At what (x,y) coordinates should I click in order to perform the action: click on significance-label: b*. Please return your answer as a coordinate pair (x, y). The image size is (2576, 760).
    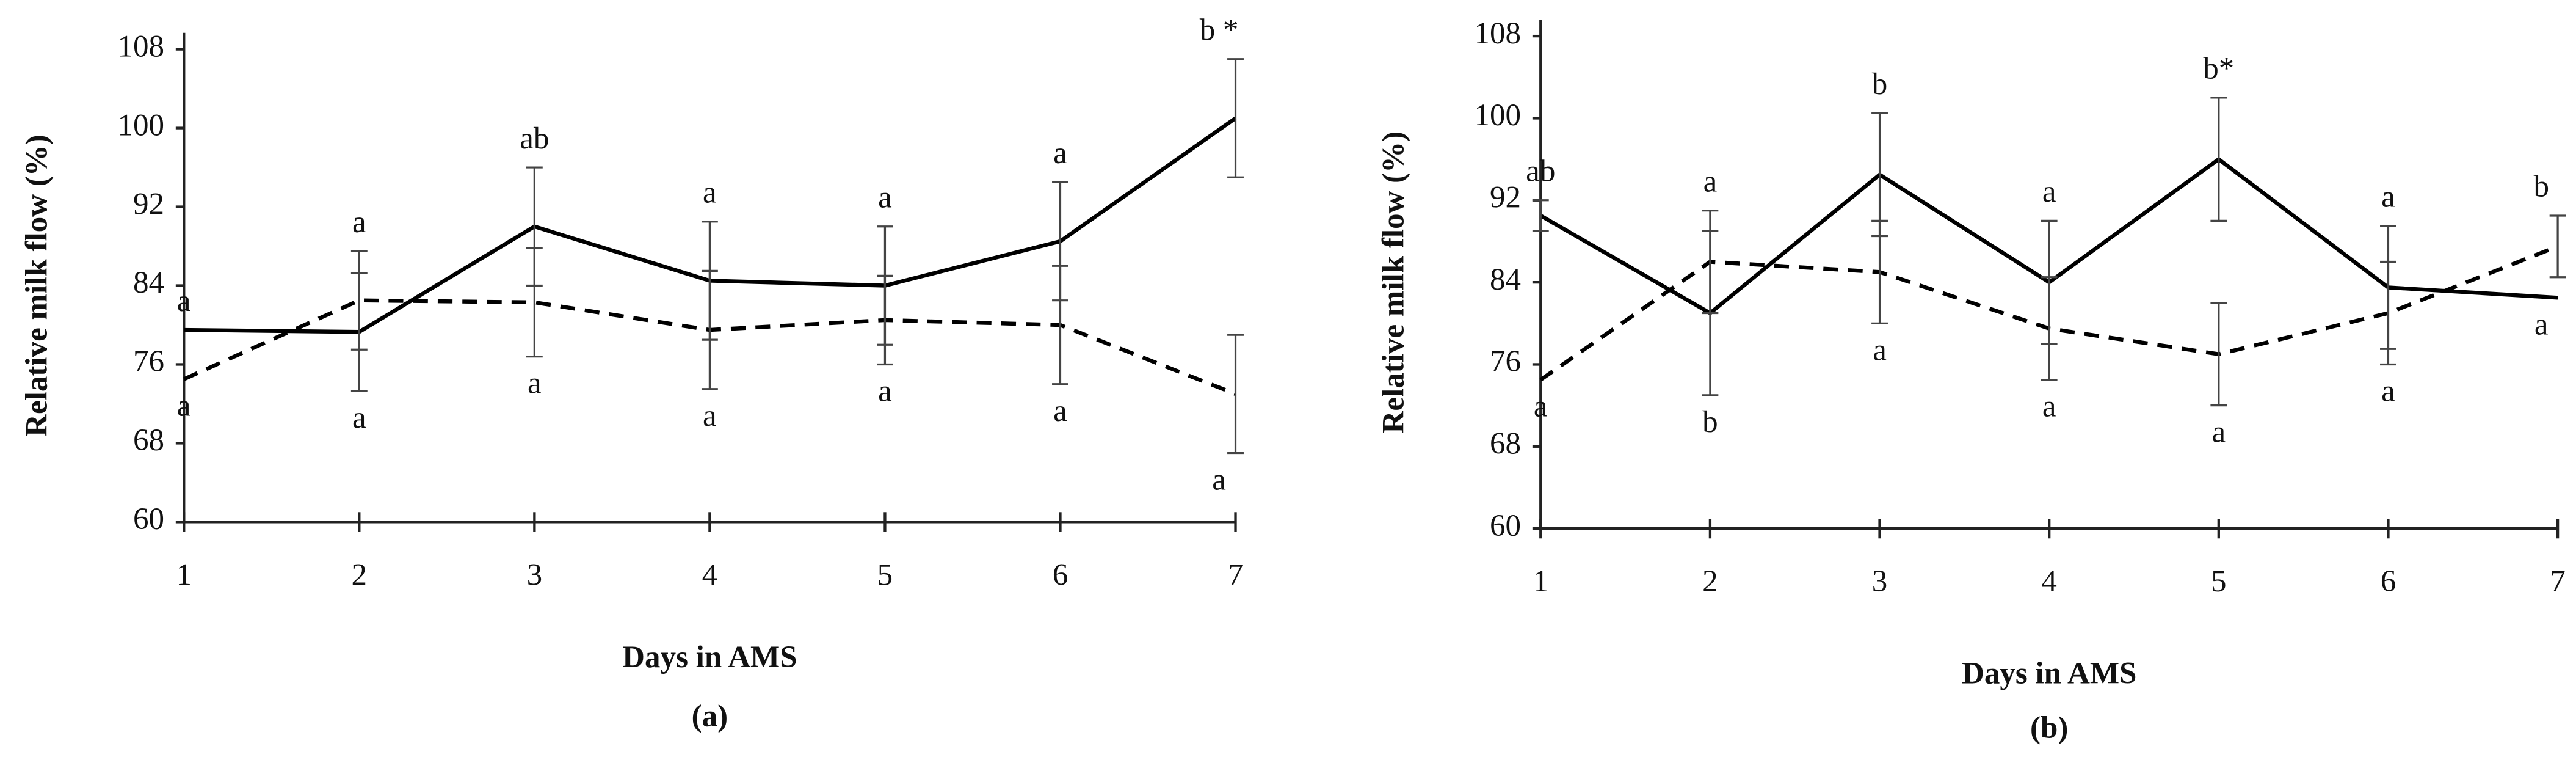
    Looking at the image, I should click on (2218, 69).